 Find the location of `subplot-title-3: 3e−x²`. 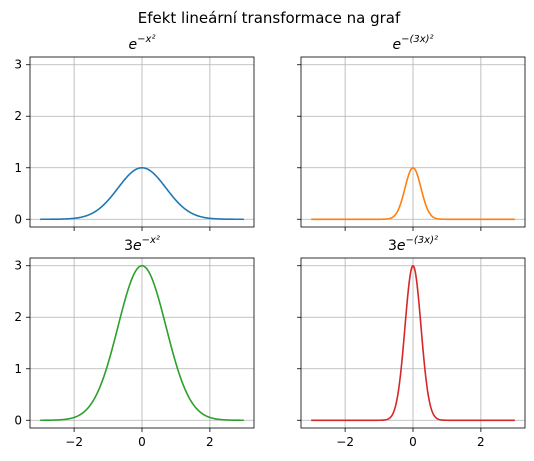

subplot-title-3: 3e−x² is located at coordinates (142, 244).